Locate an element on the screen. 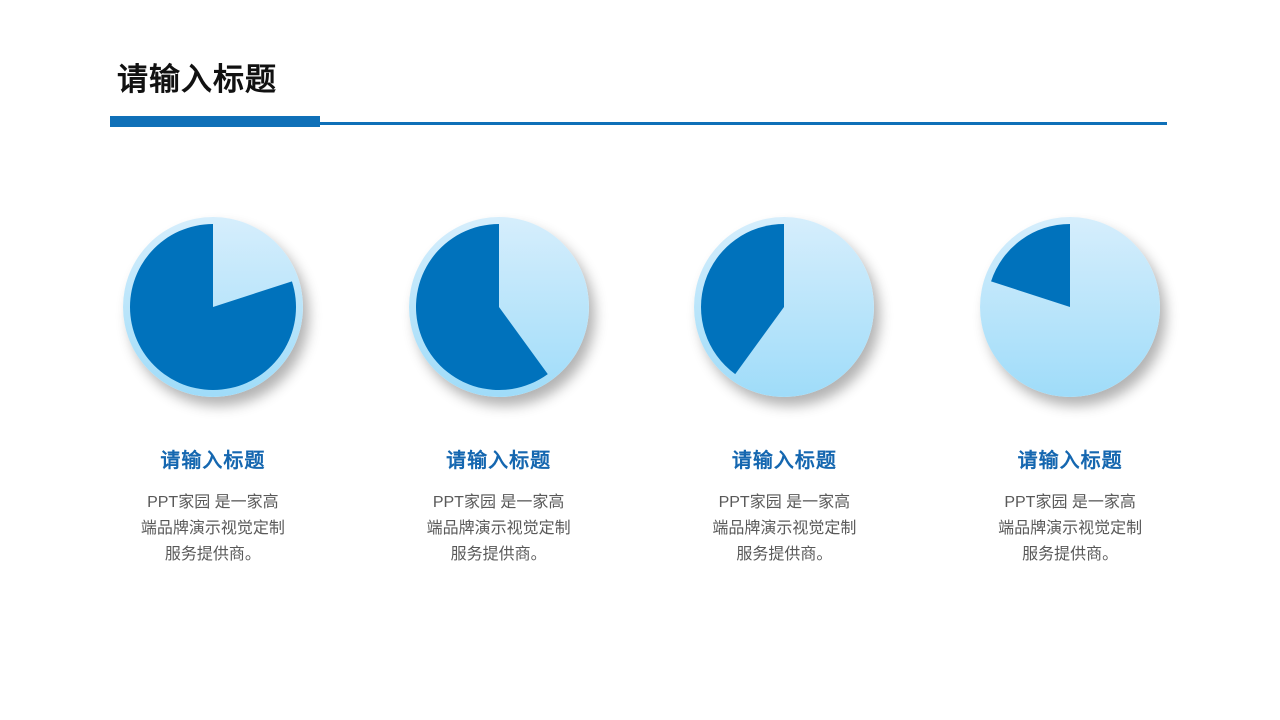  title-divider is located at coordinates (638, 121).